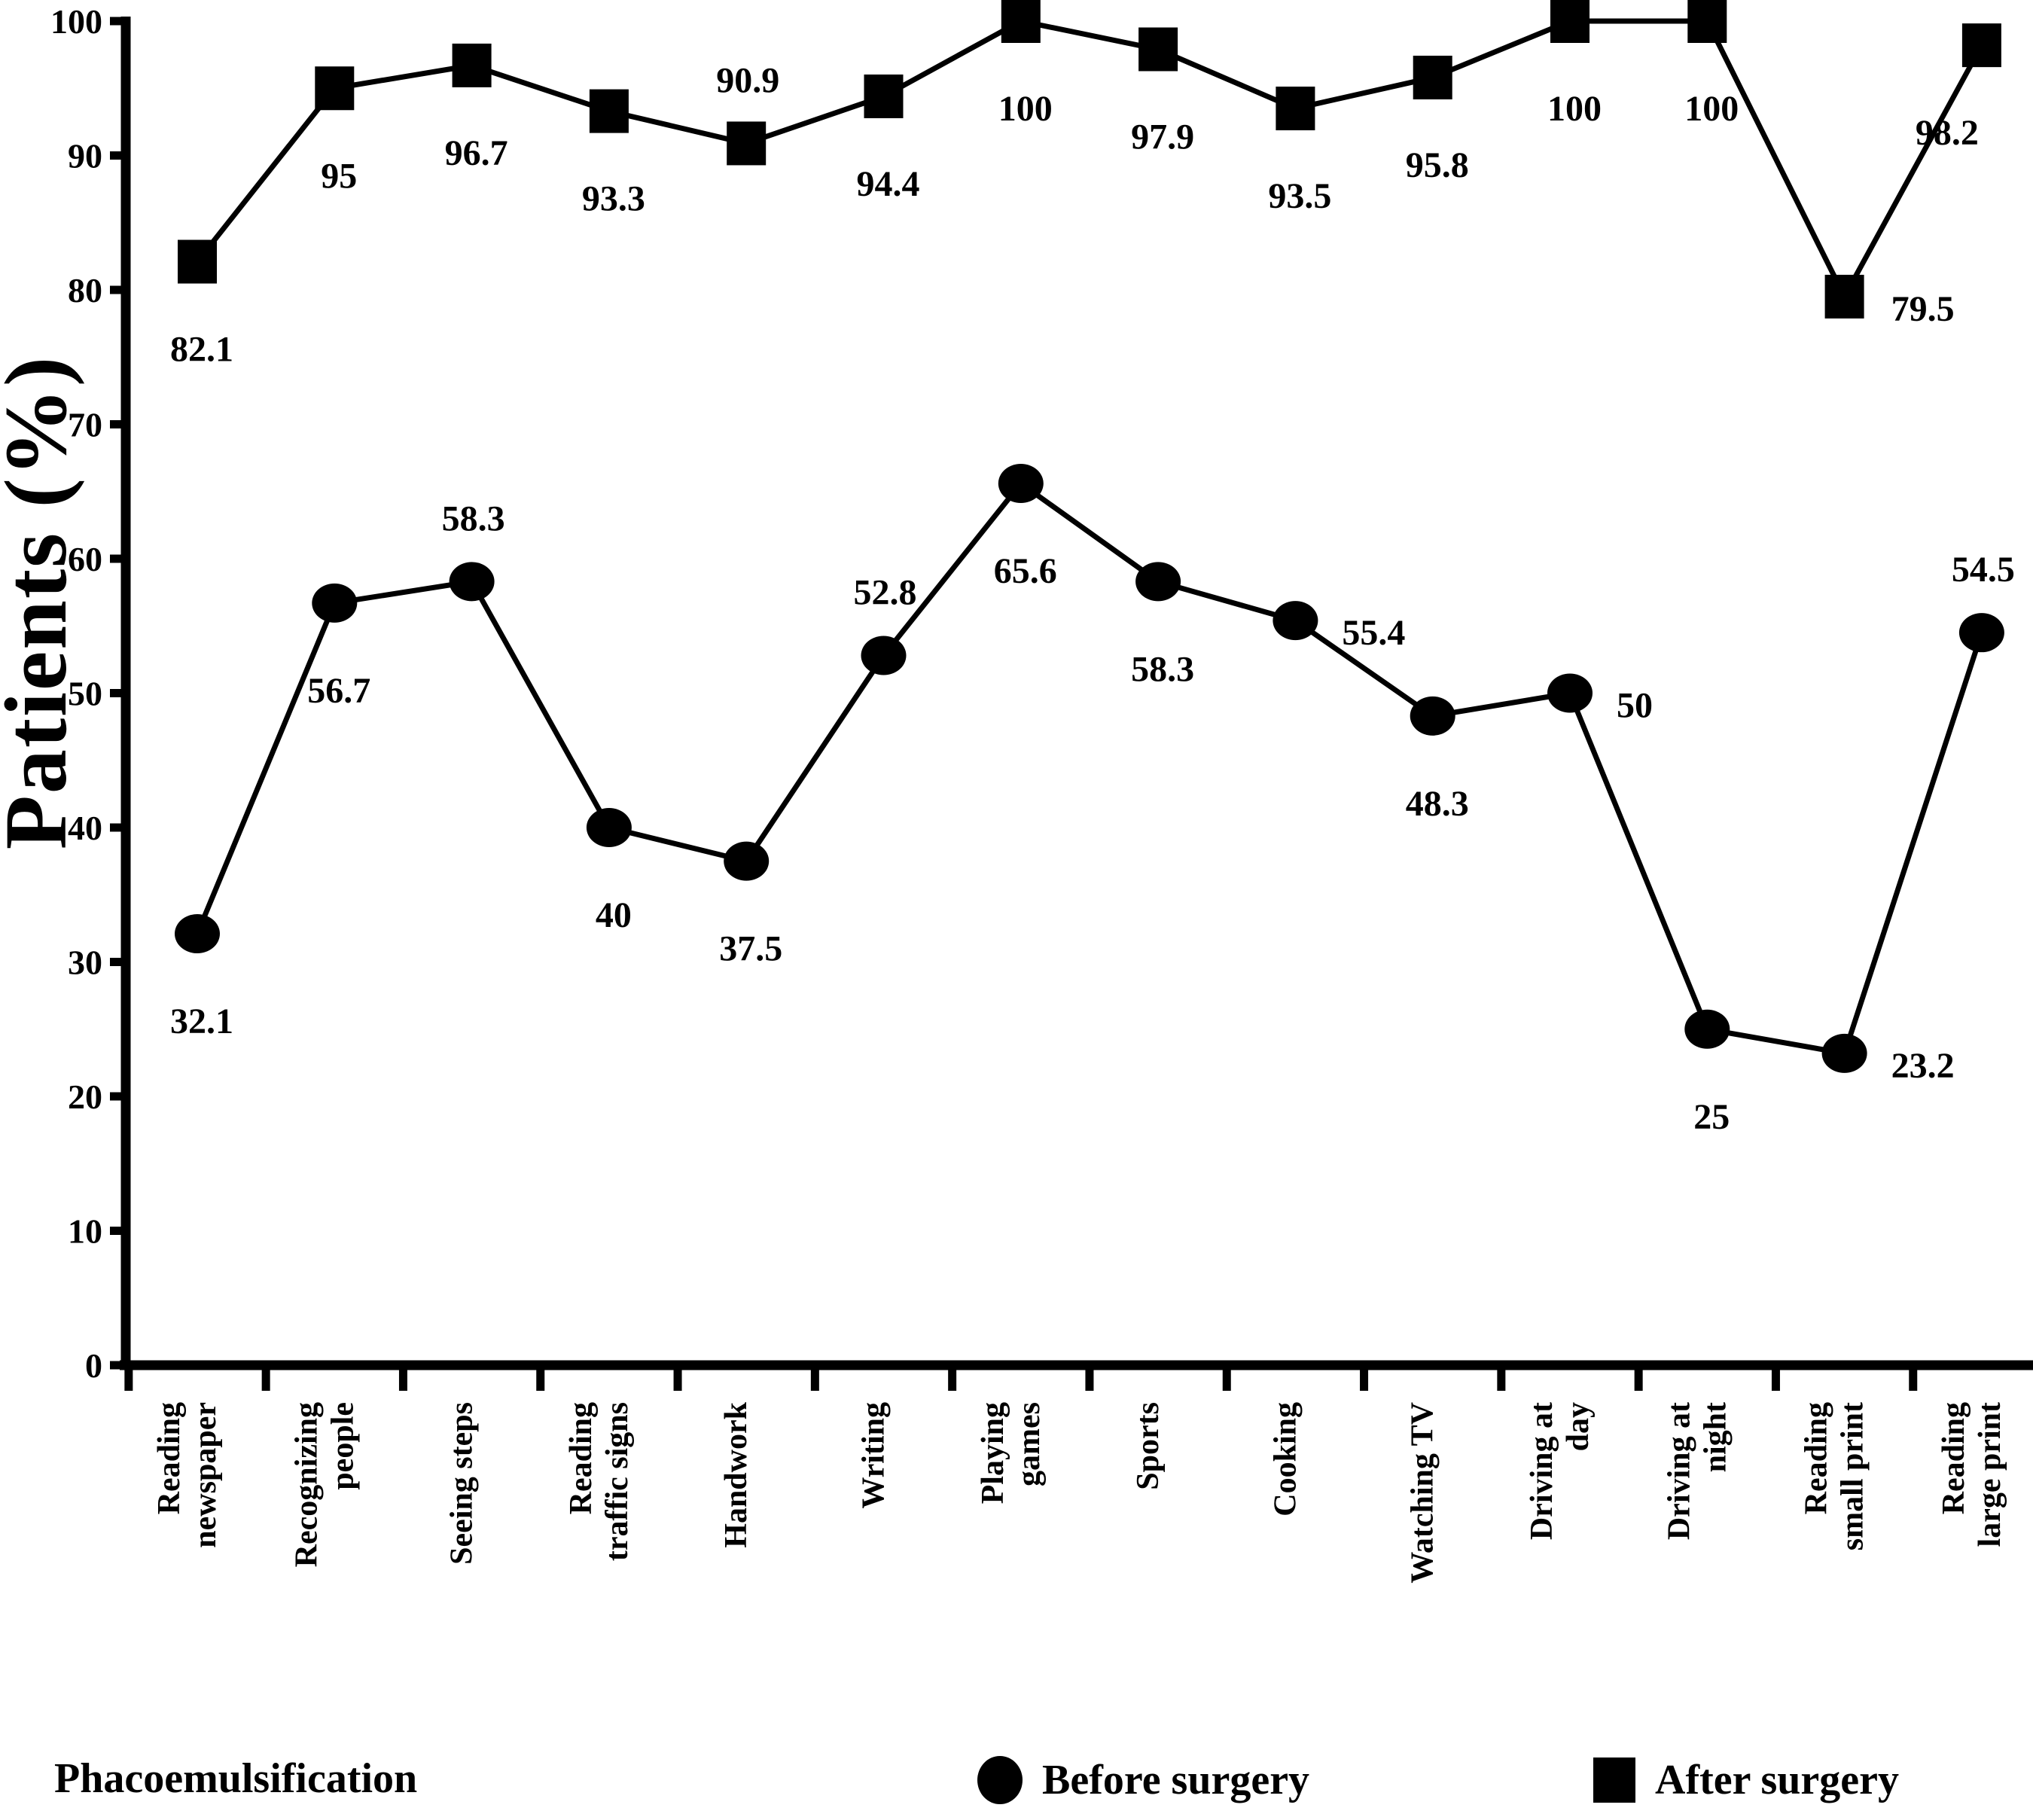 This screenshot has width=2033, height=1820. What do you see at coordinates (885, 593) in the screenshot?
I see `data-label: 52.8` at bounding box center [885, 593].